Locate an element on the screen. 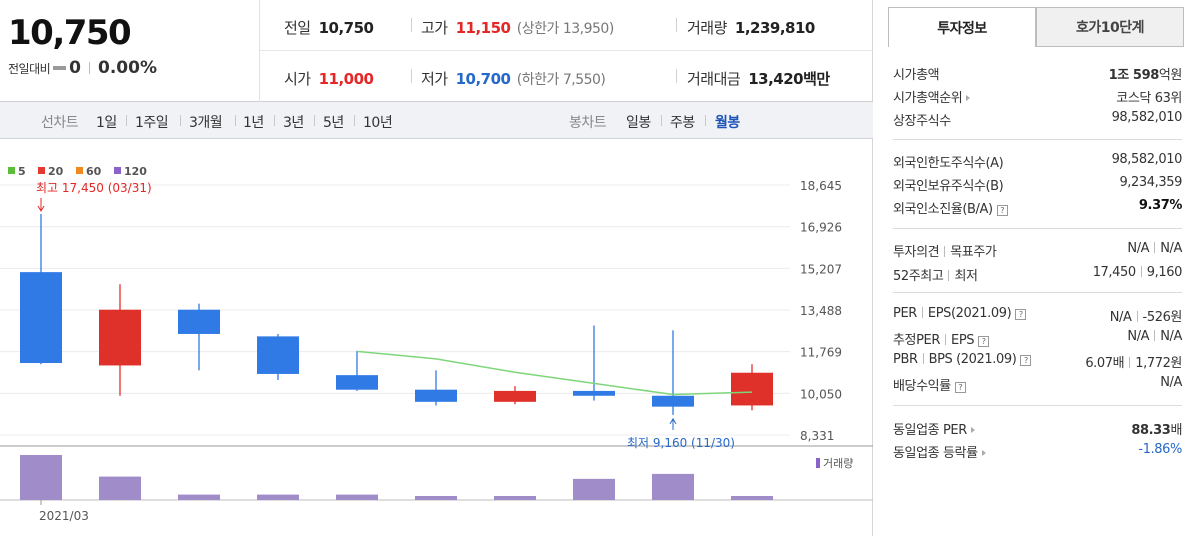 The image size is (1195, 536). w52-high-val: 17,450 is located at coordinates (1114, 272).